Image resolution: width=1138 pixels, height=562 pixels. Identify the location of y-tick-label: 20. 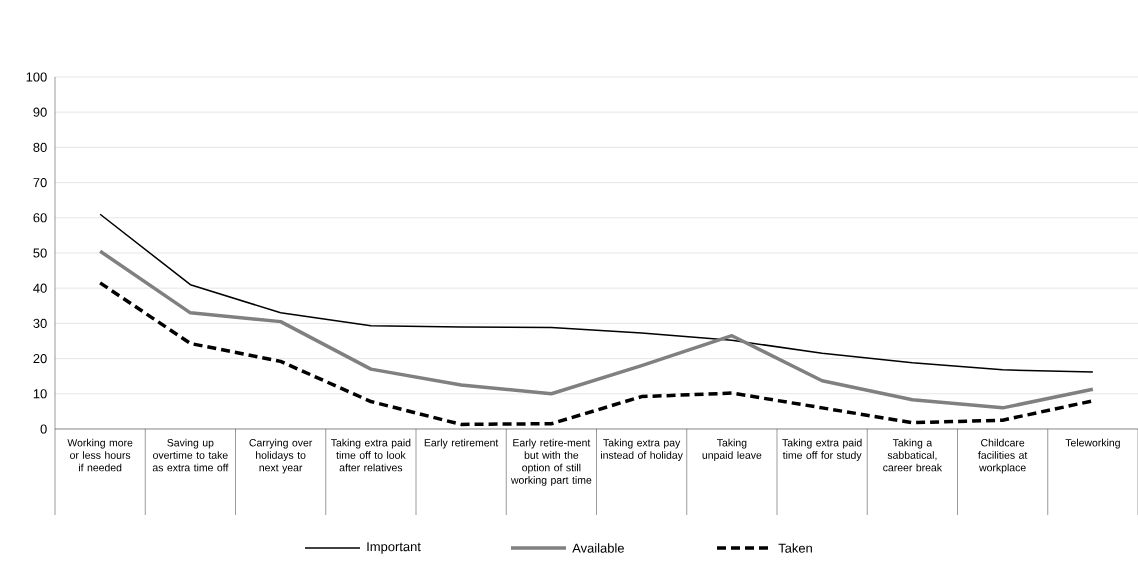
(40, 359).